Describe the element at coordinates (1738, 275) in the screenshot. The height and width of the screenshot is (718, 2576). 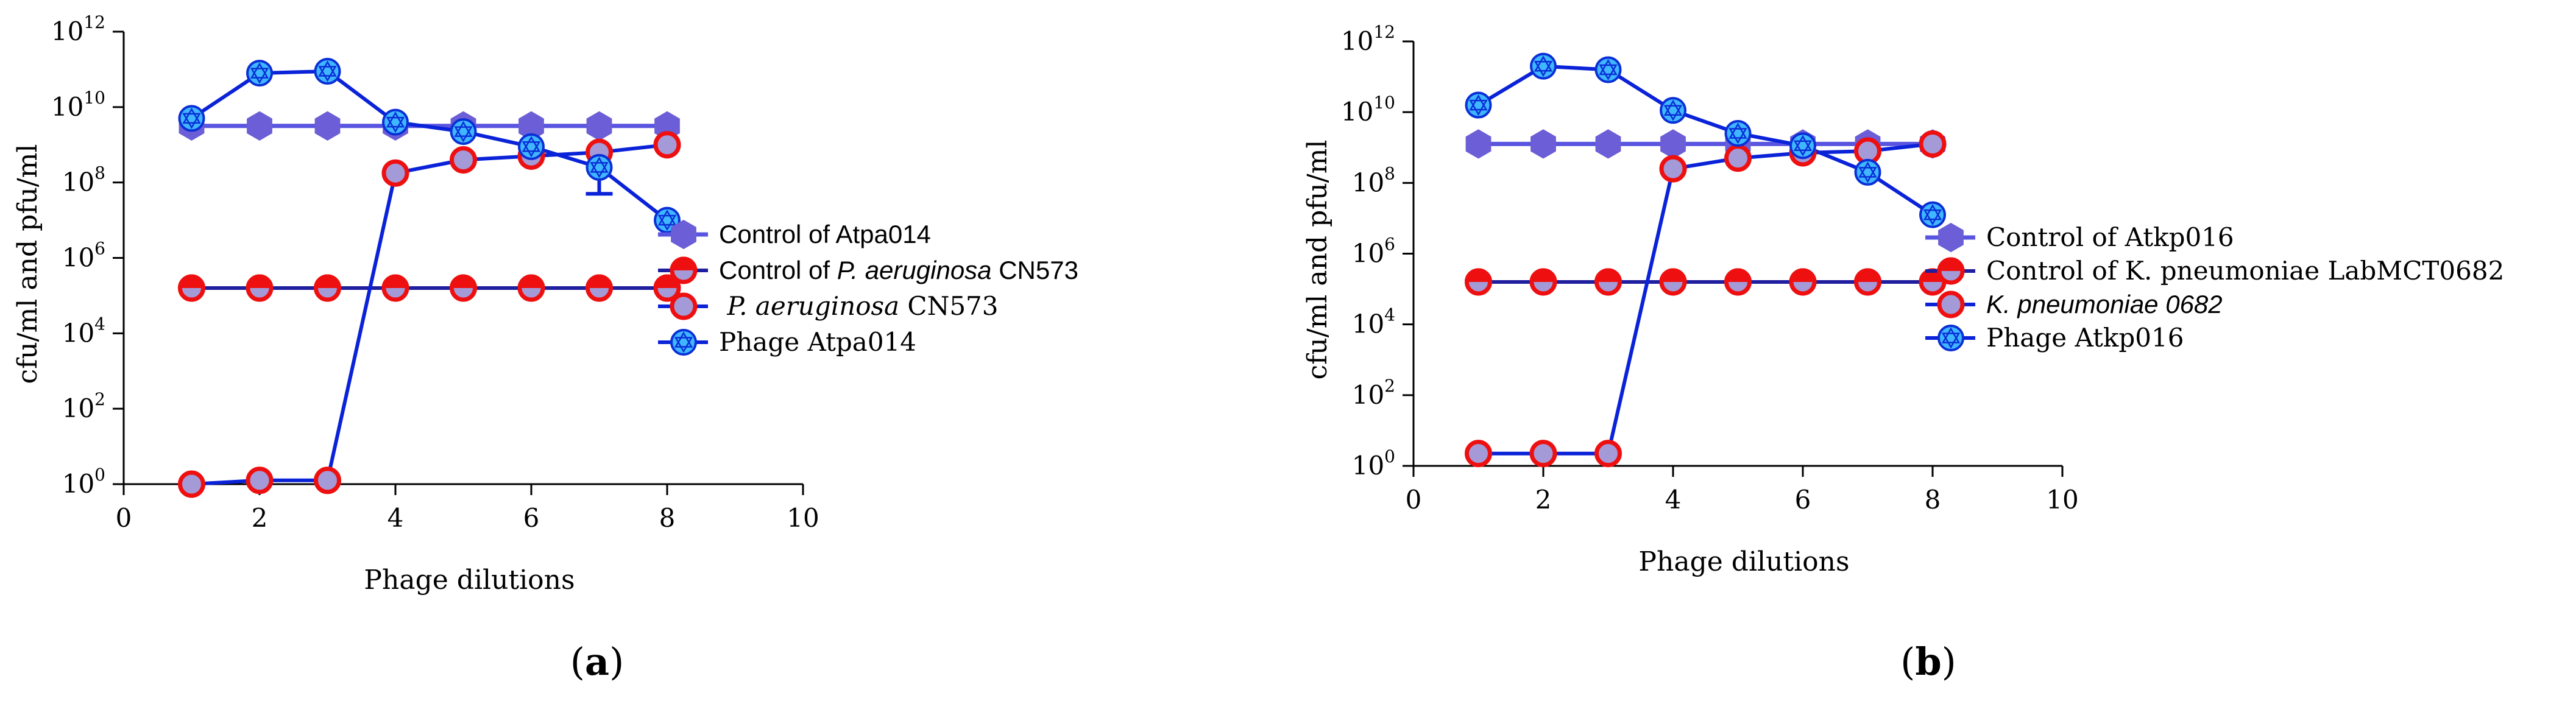
I see `data-point-s1-4-top-half` at that location.